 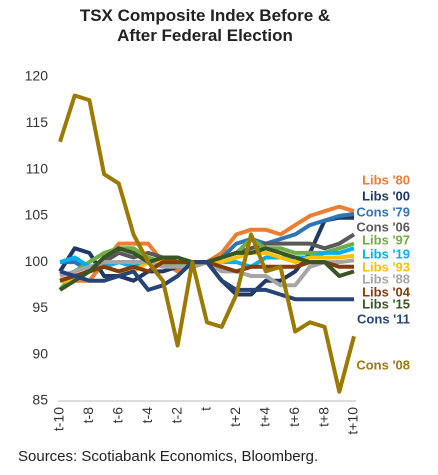 What do you see at coordinates (37, 168) in the screenshot?
I see `y-tick-label: 110` at bounding box center [37, 168].